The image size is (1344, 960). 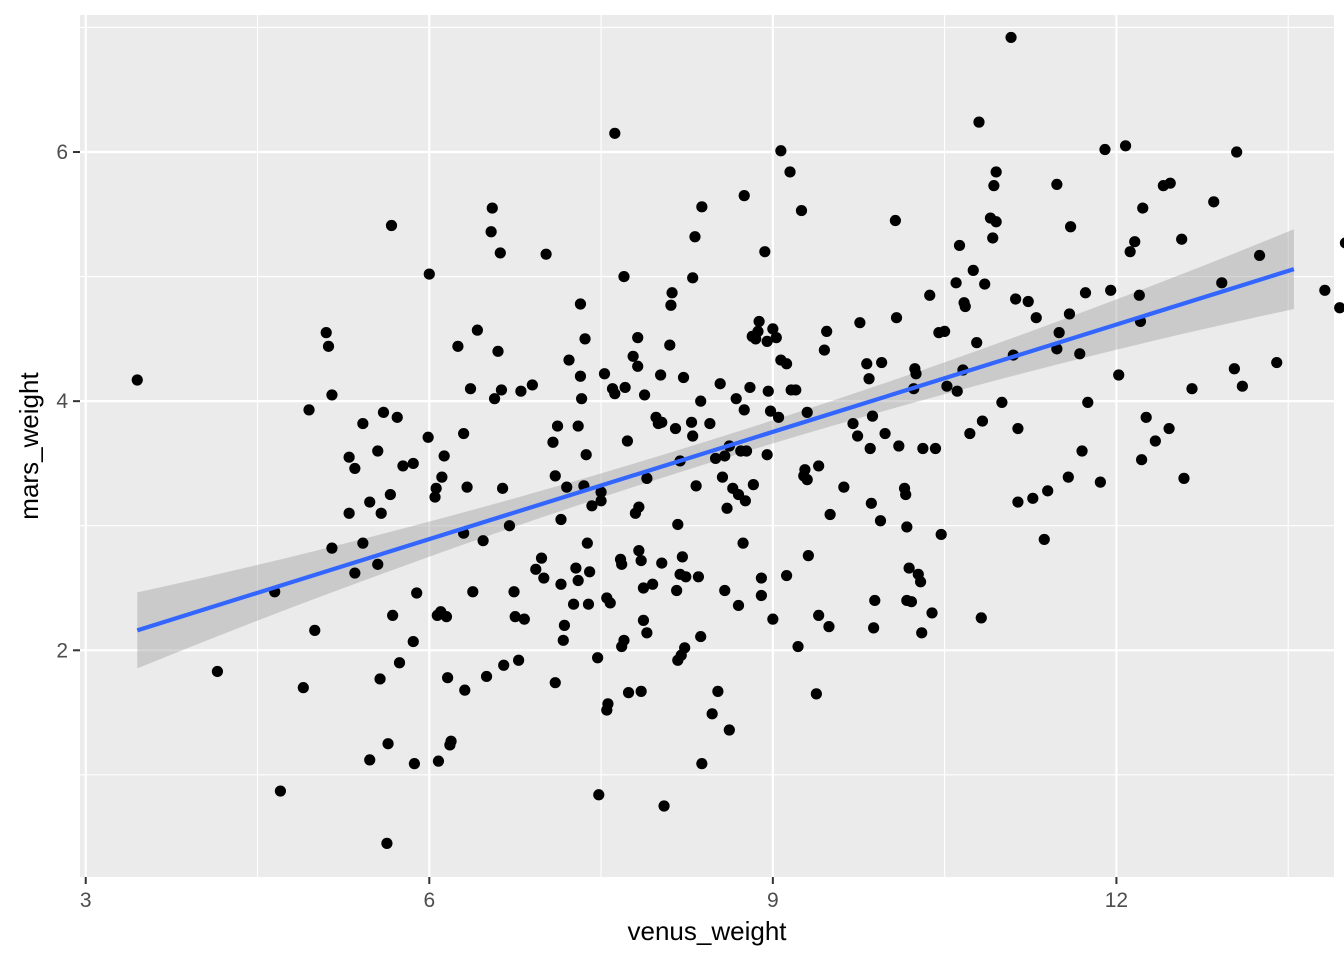 What do you see at coordinates (429, 900) in the screenshot?
I see `x-tick-label: 6` at bounding box center [429, 900].